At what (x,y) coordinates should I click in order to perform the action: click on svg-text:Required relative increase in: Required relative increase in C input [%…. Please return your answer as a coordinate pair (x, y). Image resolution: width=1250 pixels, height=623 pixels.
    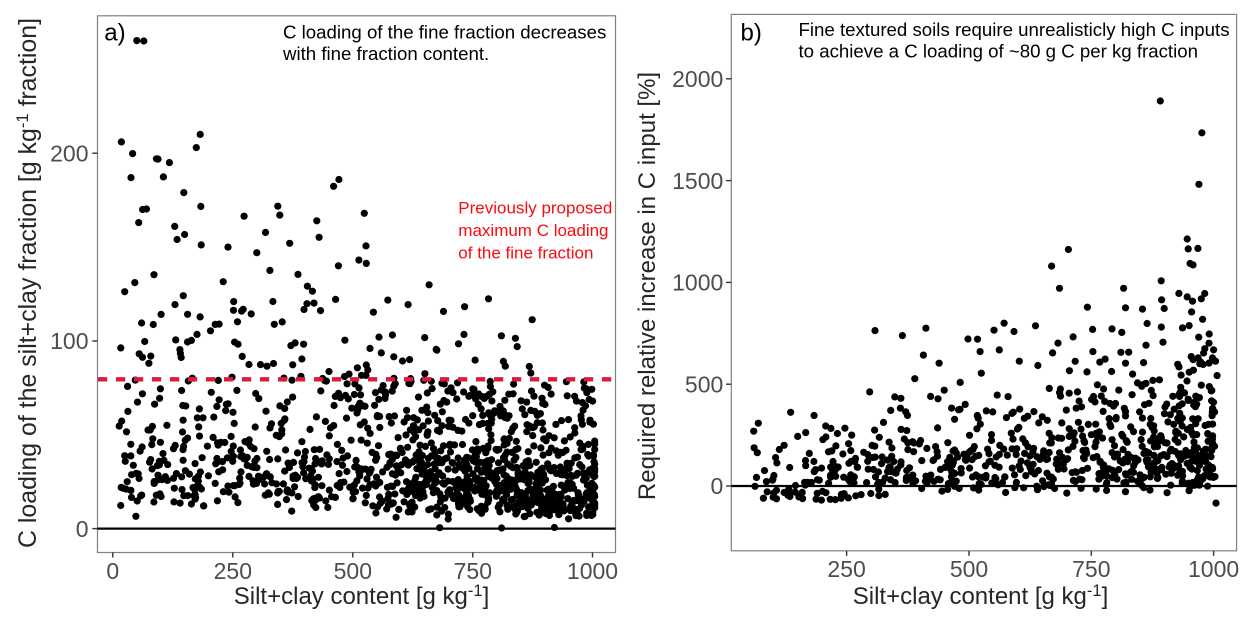
    Looking at the image, I should click on (647, 286).